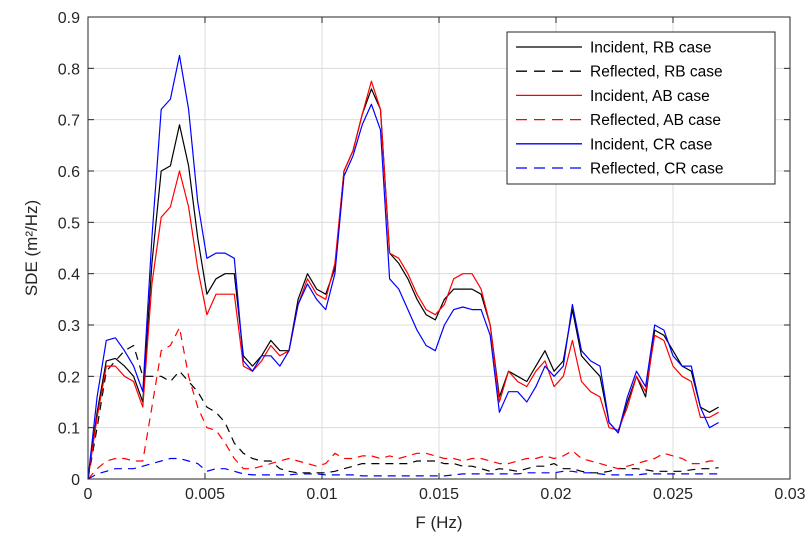 The width and height of the screenshot is (810, 542). Describe the element at coordinates (673, 494) in the screenshot. I see `x-tick-label: 0.025` at that location.